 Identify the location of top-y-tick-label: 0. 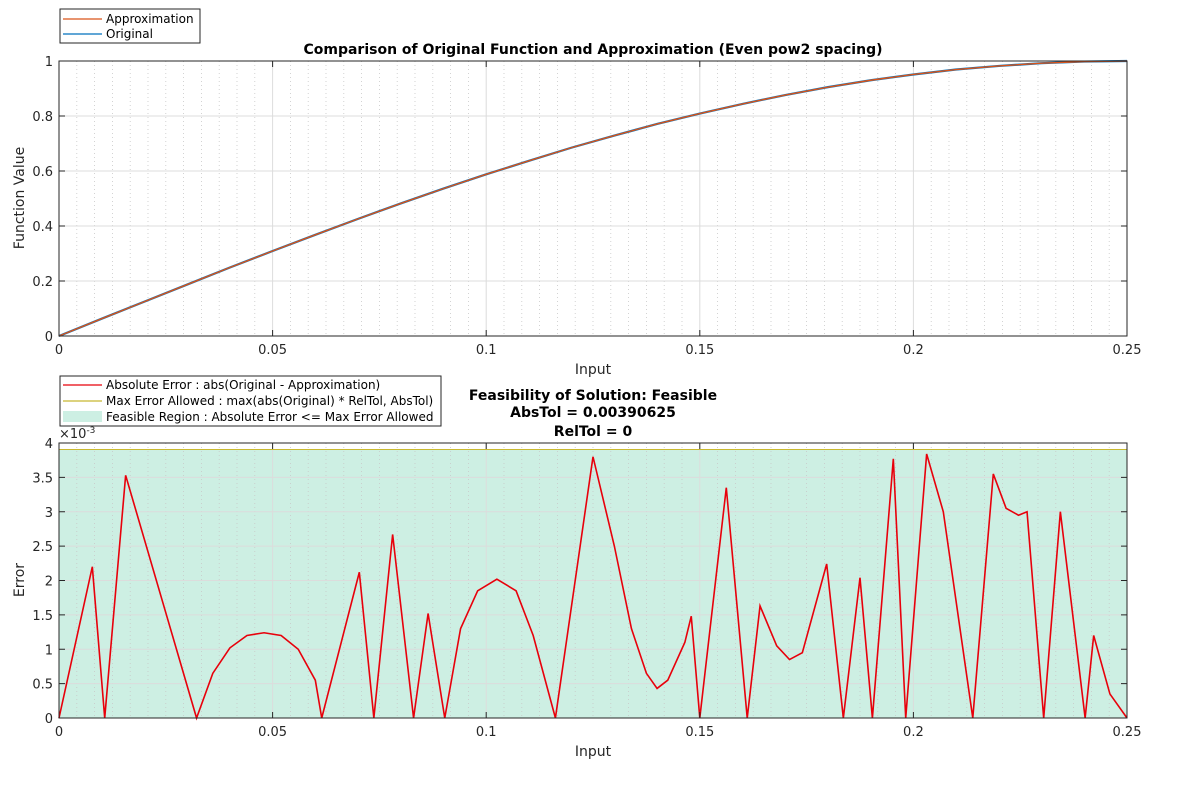
(49, 337).